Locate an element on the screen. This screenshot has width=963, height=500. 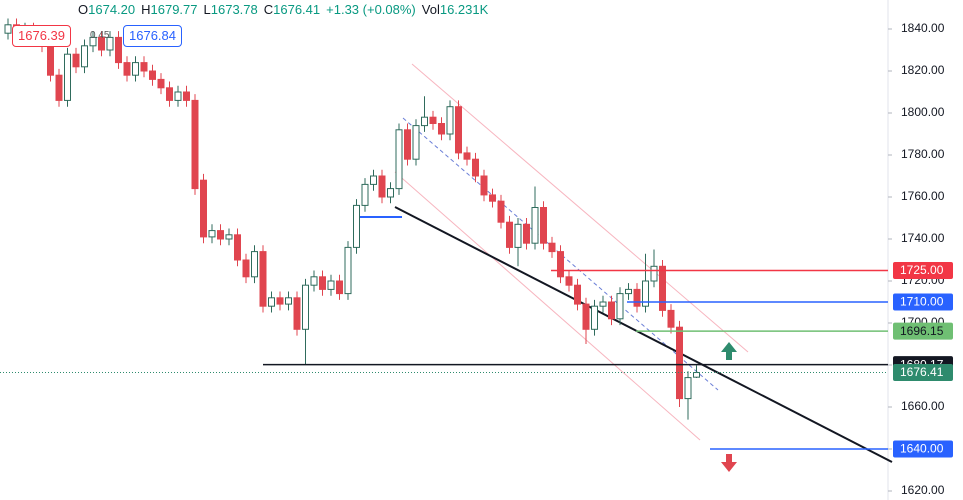
volume: 16.231K is located at coordinates (464, 9).